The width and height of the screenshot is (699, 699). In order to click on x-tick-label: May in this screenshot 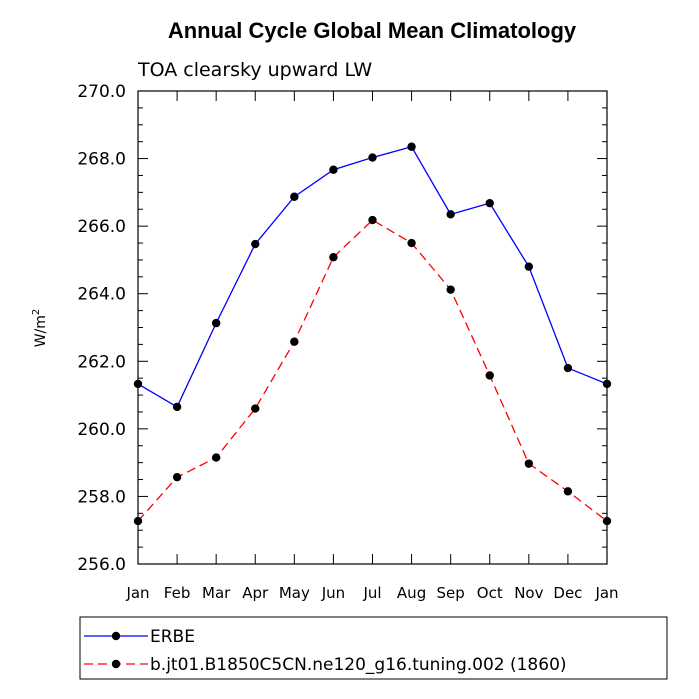, I will do `click(294, 593)`.